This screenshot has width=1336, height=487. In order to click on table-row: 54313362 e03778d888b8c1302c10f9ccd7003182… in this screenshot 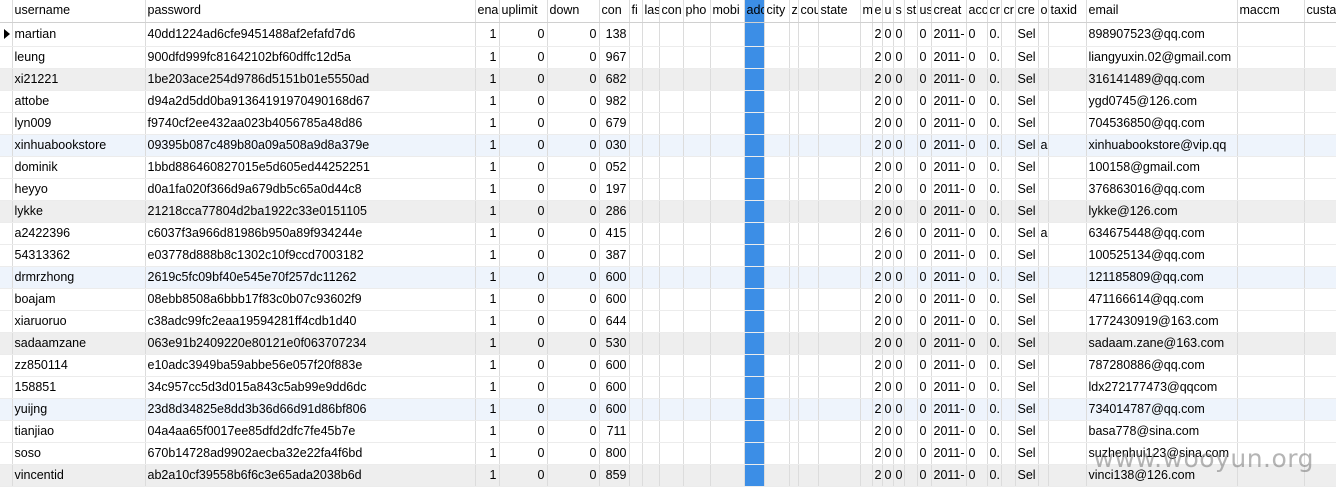, I will do `click(668, 255)`.